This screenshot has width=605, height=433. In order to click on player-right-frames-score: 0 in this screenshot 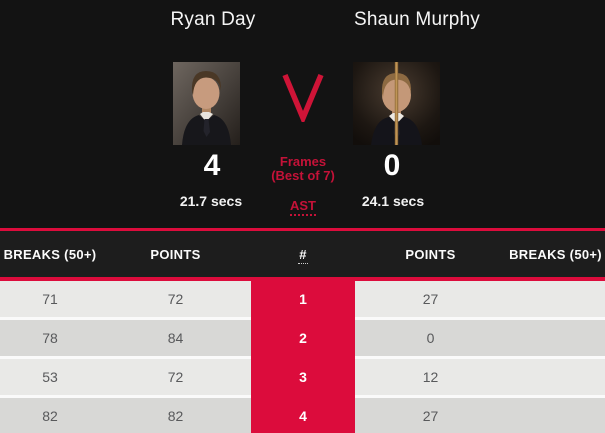, I will do `click(392, 165)`.